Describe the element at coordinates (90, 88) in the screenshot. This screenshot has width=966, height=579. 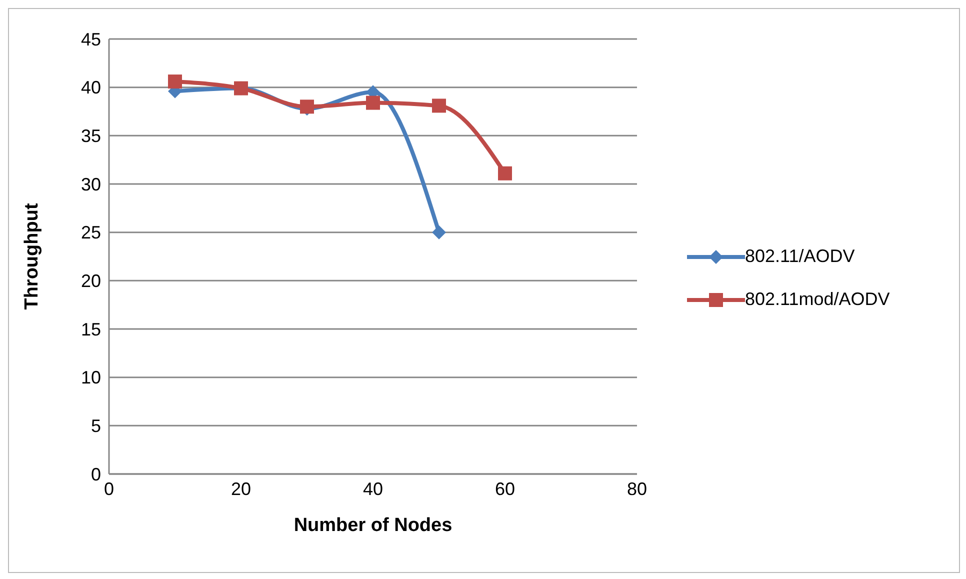
I see `y-tick-label: 40` at that location.